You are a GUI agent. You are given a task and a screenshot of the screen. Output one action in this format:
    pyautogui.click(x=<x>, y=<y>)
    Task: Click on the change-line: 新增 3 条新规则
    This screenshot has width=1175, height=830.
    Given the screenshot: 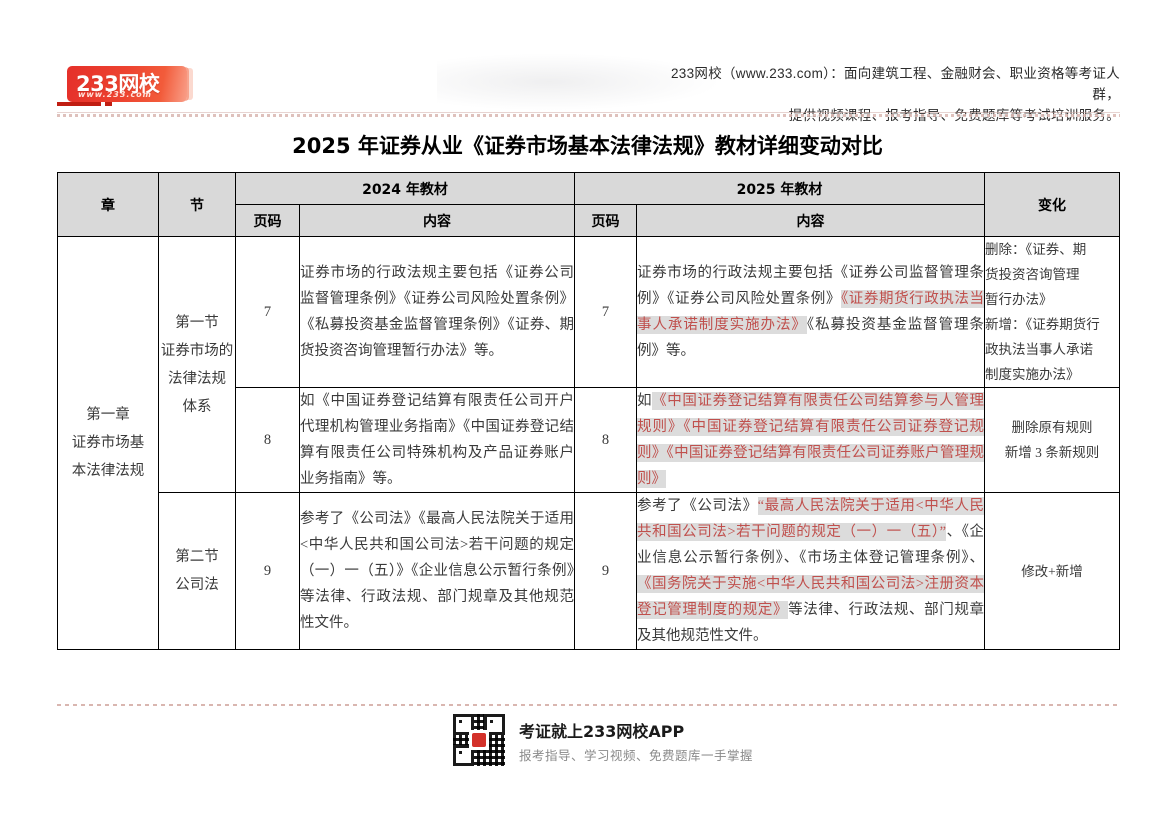 What is the action you would take?
    pyautogui.click(x=1052, y=452)
    